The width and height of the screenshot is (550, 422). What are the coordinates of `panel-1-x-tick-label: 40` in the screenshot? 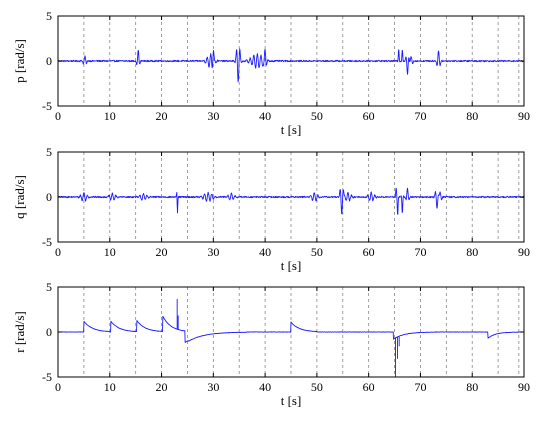 It's located at (265, 116).